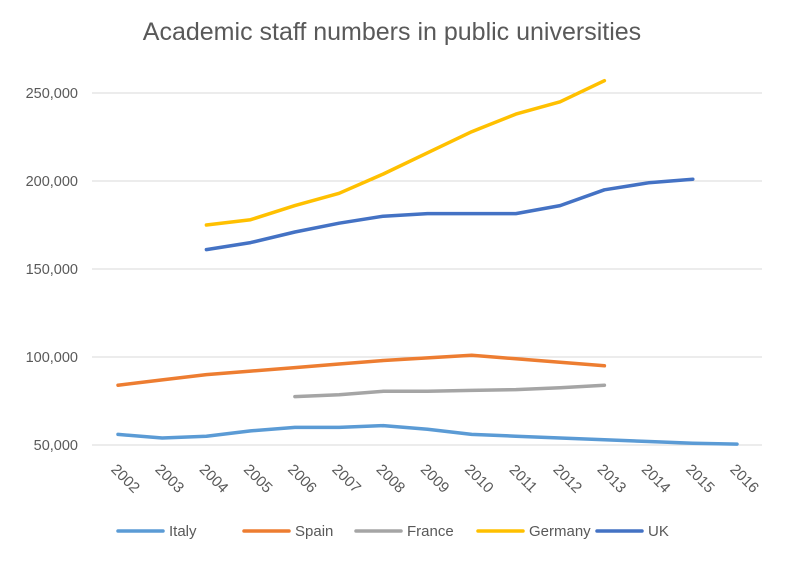 The width and height of the screenshot is (785, 569). What do you see at coordinates (427, 434) in the screenshot?
I see `series-line-italy` at bounding box center [427, 434].